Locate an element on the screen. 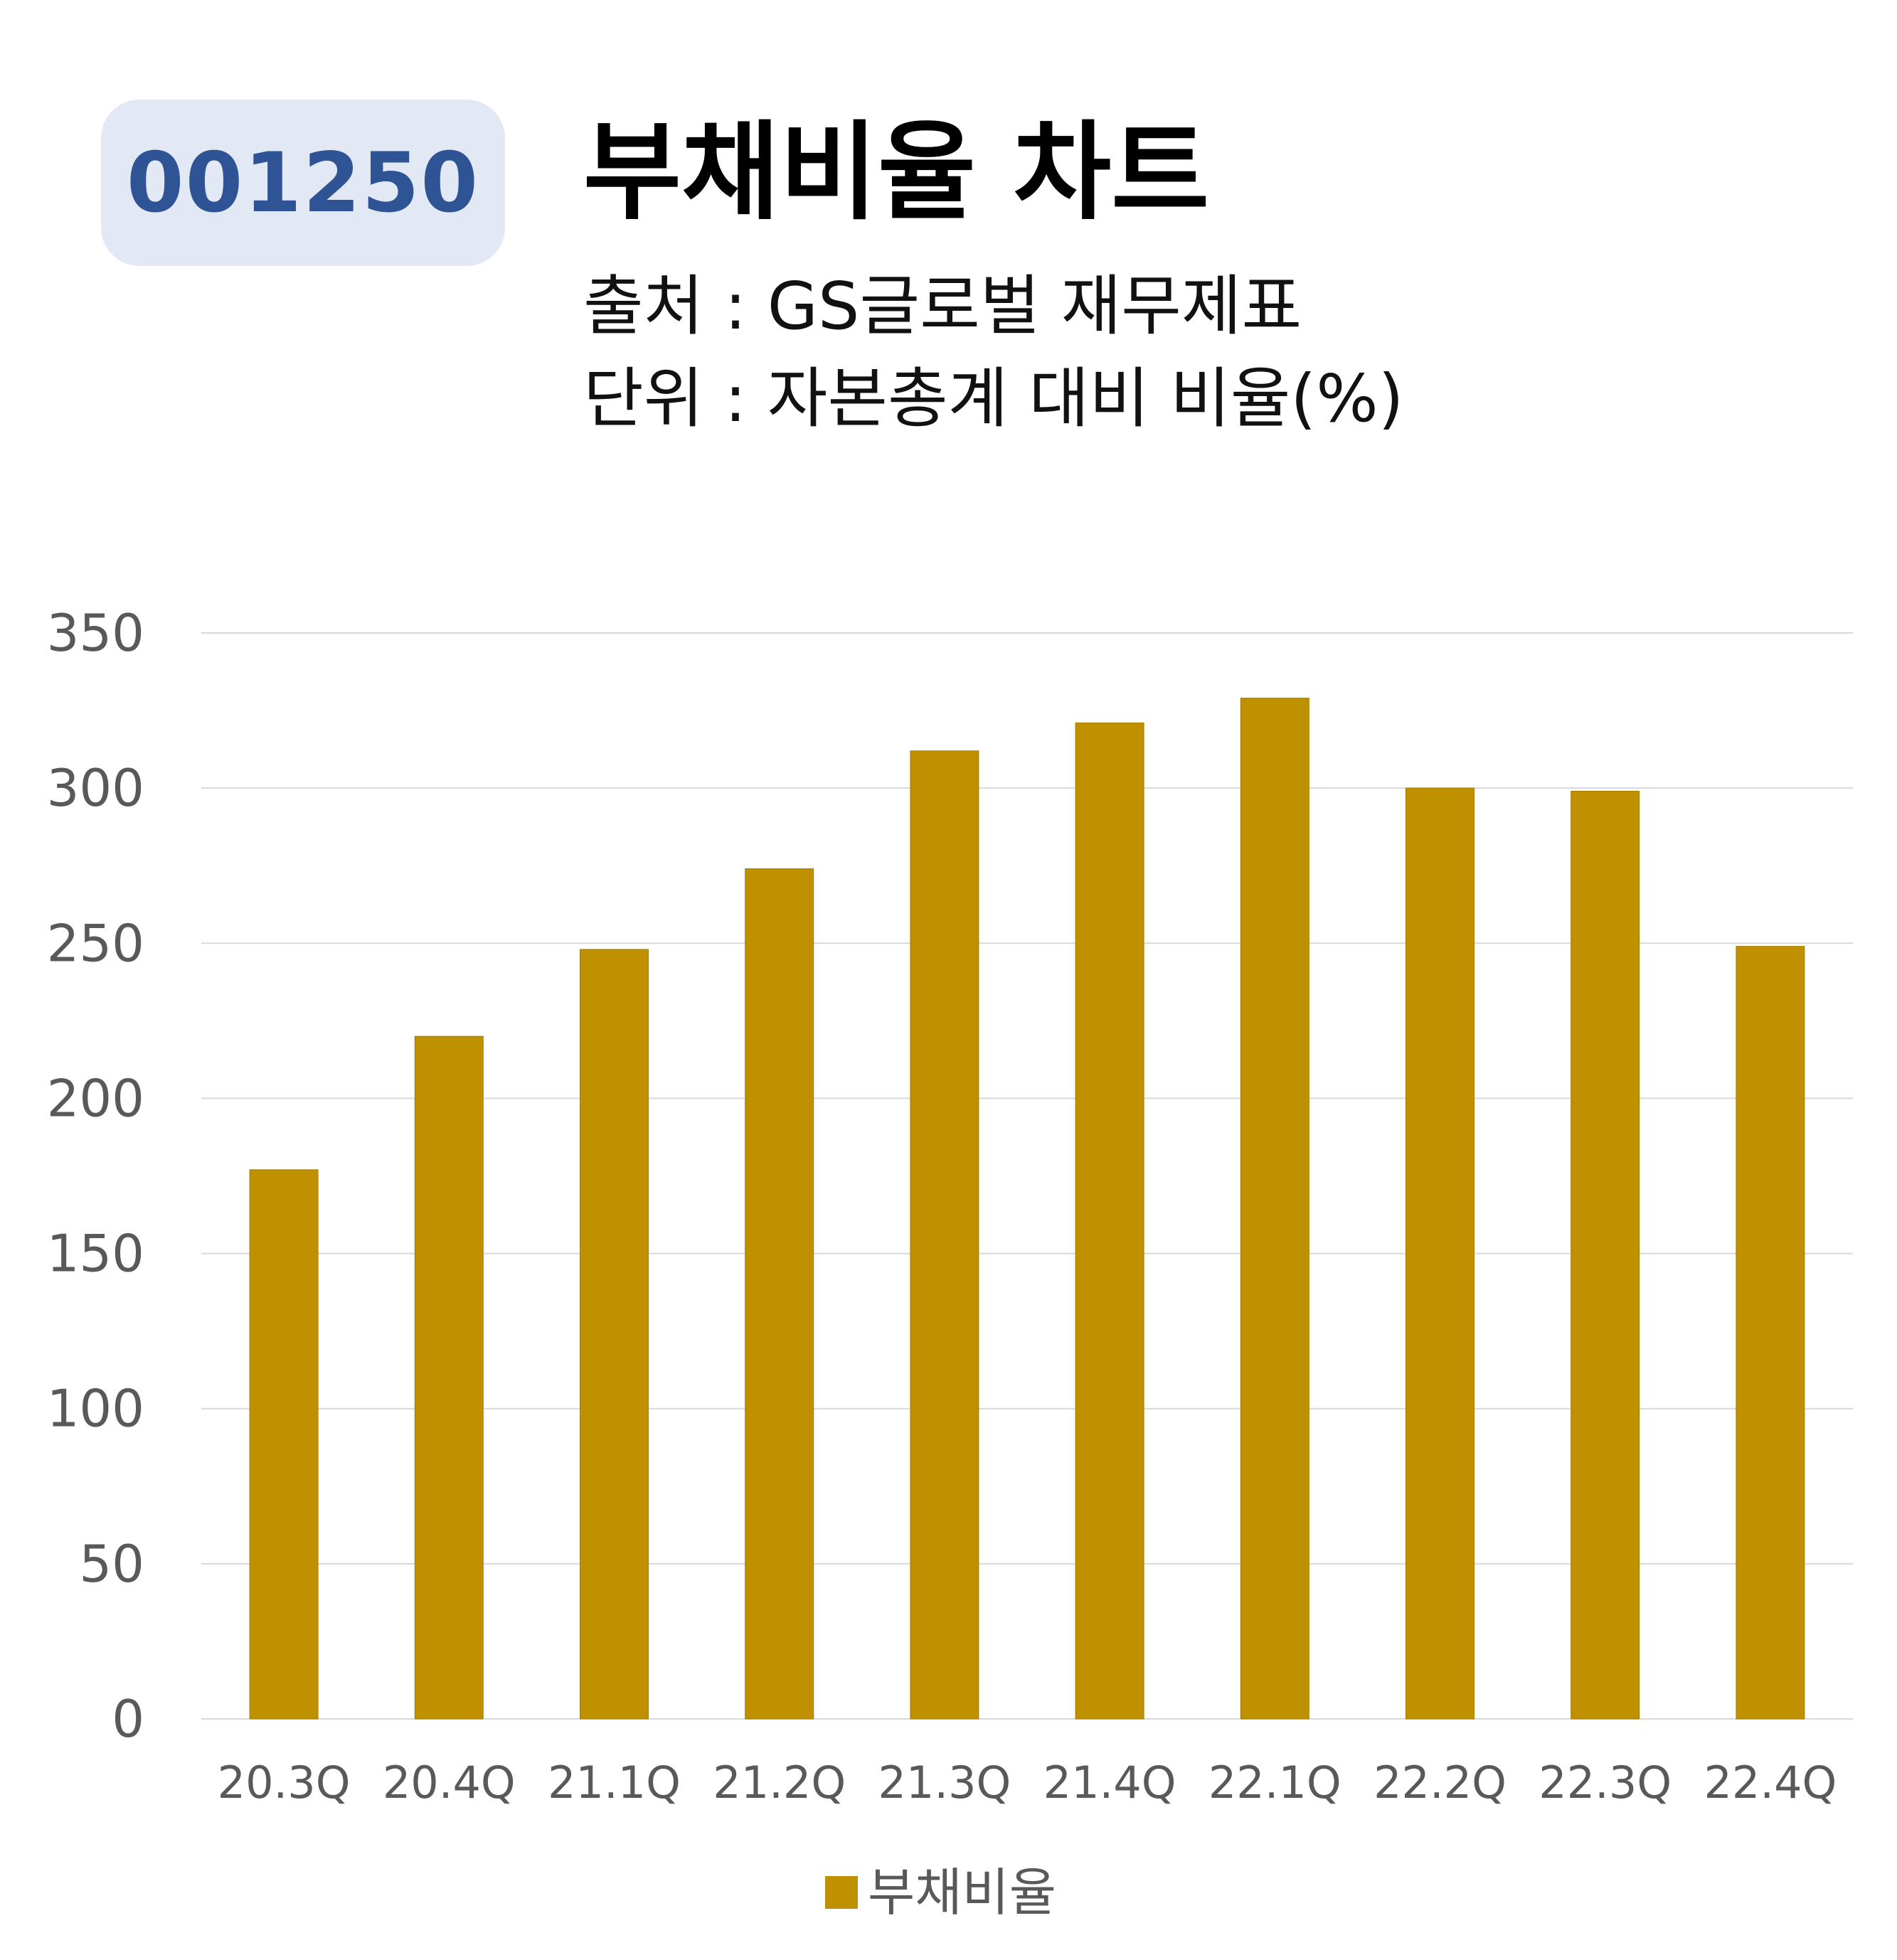  y-tick-label: 50 is located at coordinates (111, 1564).